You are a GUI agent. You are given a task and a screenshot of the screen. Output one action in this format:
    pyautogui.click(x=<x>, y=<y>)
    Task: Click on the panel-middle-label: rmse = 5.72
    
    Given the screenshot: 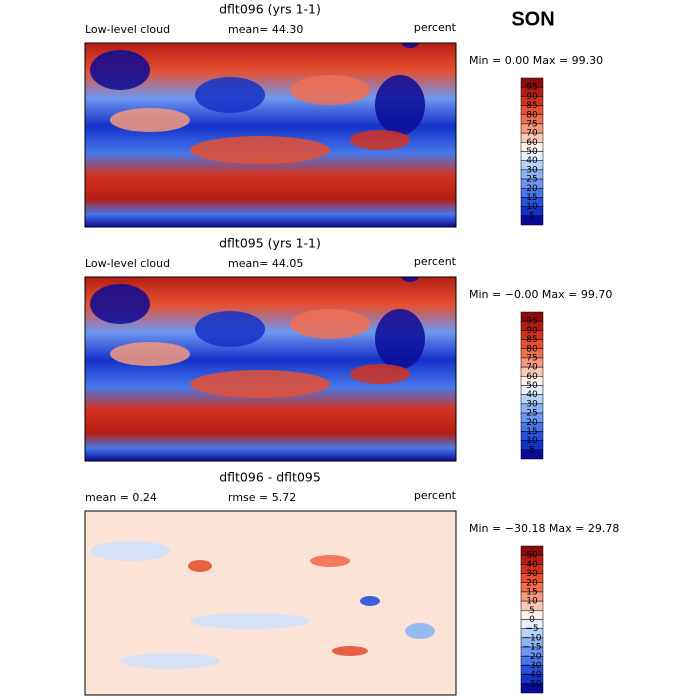 What is the action you would take?
    pyautogui.click(x=262, y=497)
    